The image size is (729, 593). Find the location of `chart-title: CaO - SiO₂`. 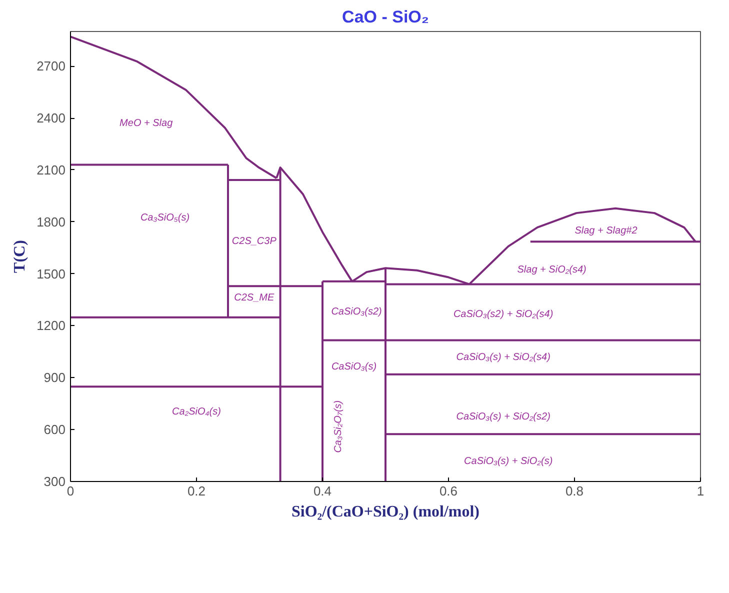

chart-title: CaO - SiO₂ is located at coordinates (385, 17).